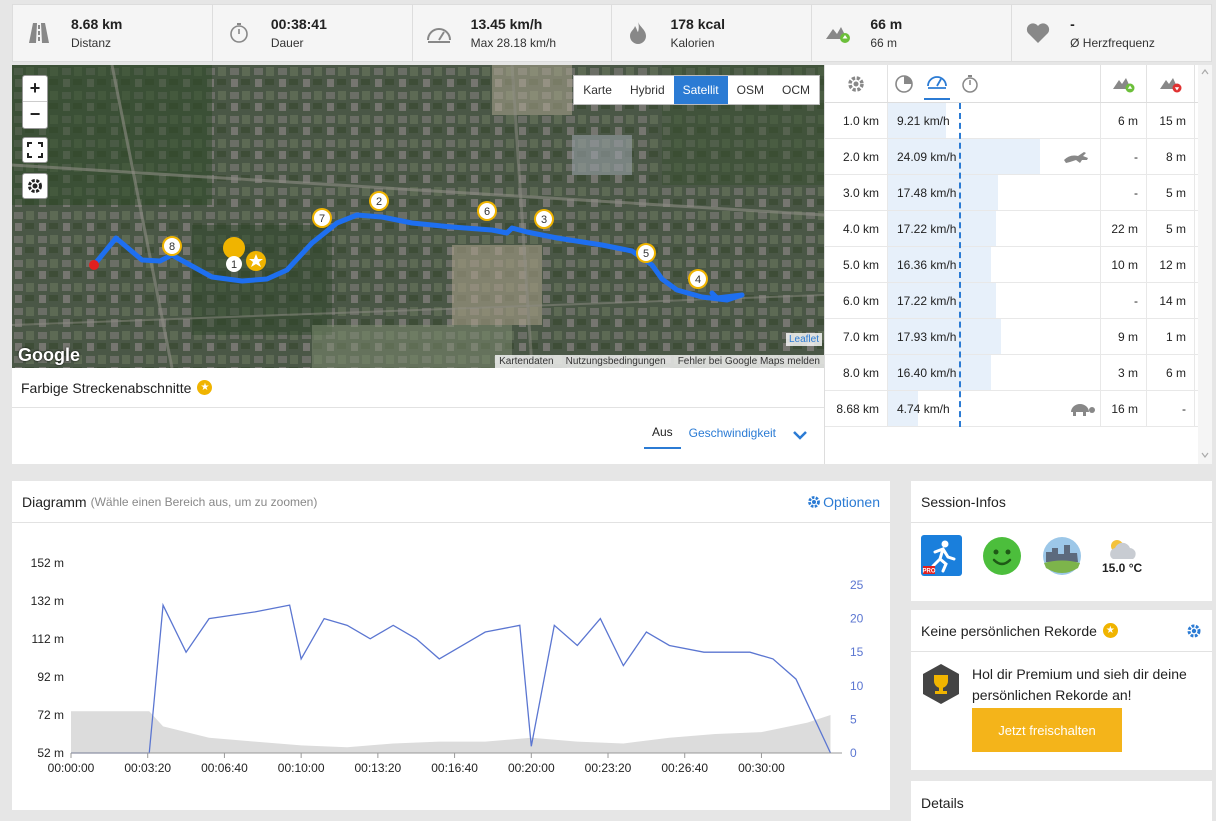  What do you see at coordinates (597, 90) in the screenshot?
I see `layer-karte: Karte` at bounding box center [597, 90].